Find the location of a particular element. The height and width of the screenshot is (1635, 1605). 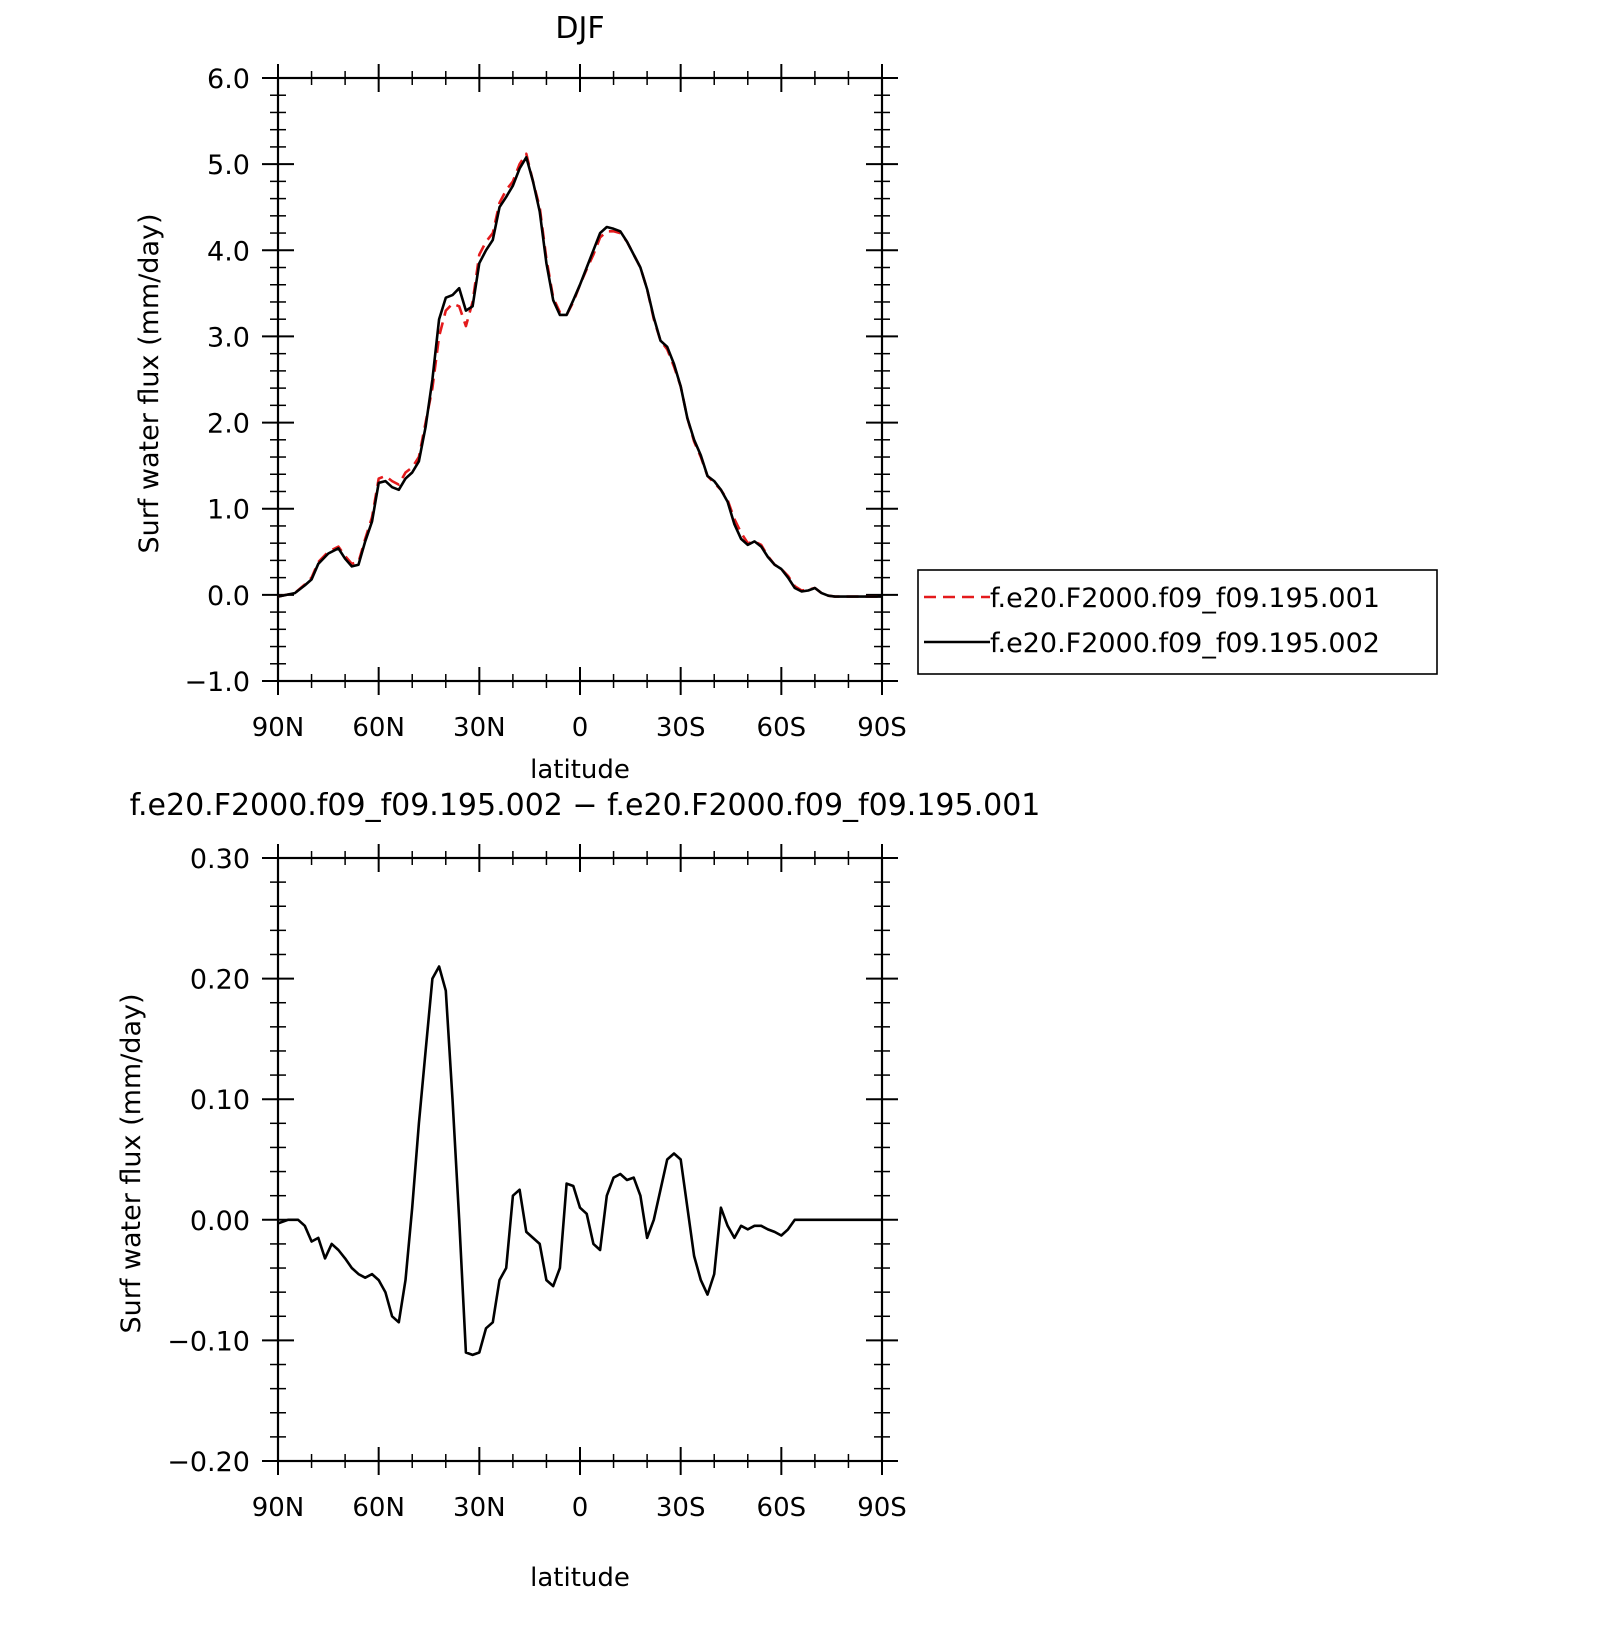

legend-box is located at coordinates (1177, 622).